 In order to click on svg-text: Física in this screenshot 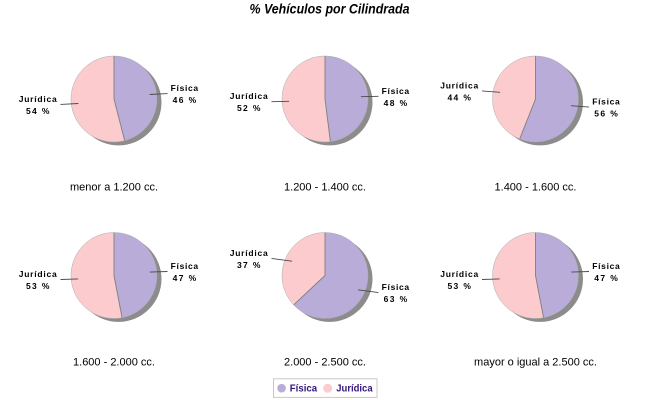, I will do `click(304, 388)`.